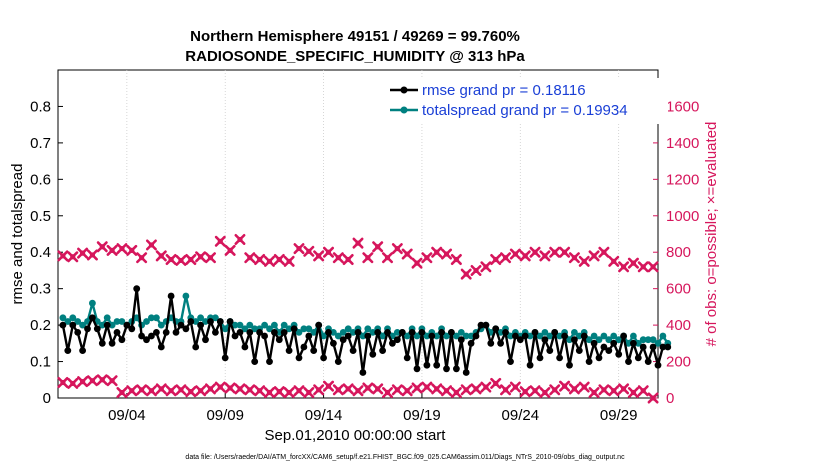  What do you see at coordinates (127, 415) in the screenshot?
I see `x-tick-label: 09/04` at bounding box center [127, 415].